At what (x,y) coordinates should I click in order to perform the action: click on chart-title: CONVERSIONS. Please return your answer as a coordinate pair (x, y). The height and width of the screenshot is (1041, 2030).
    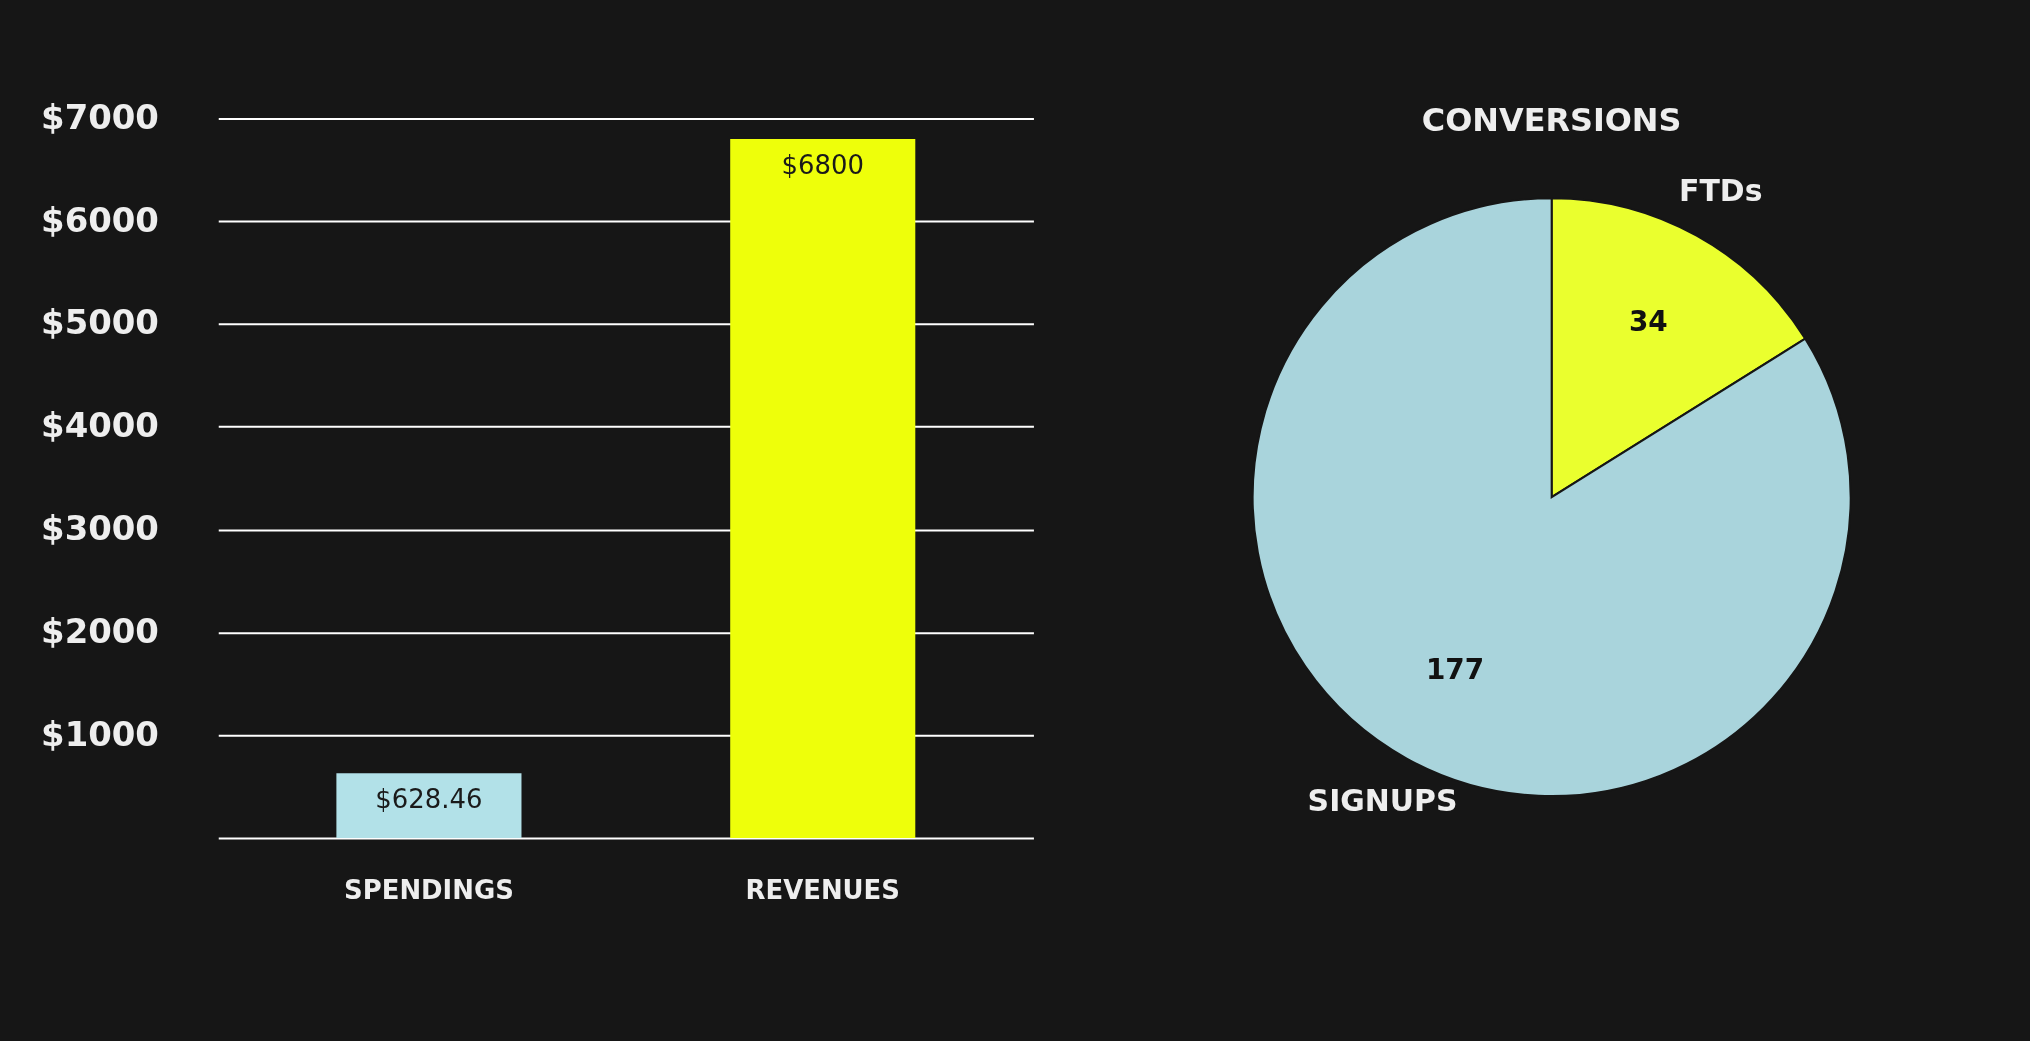
    Looking at the image, I should click on (1551, 120).